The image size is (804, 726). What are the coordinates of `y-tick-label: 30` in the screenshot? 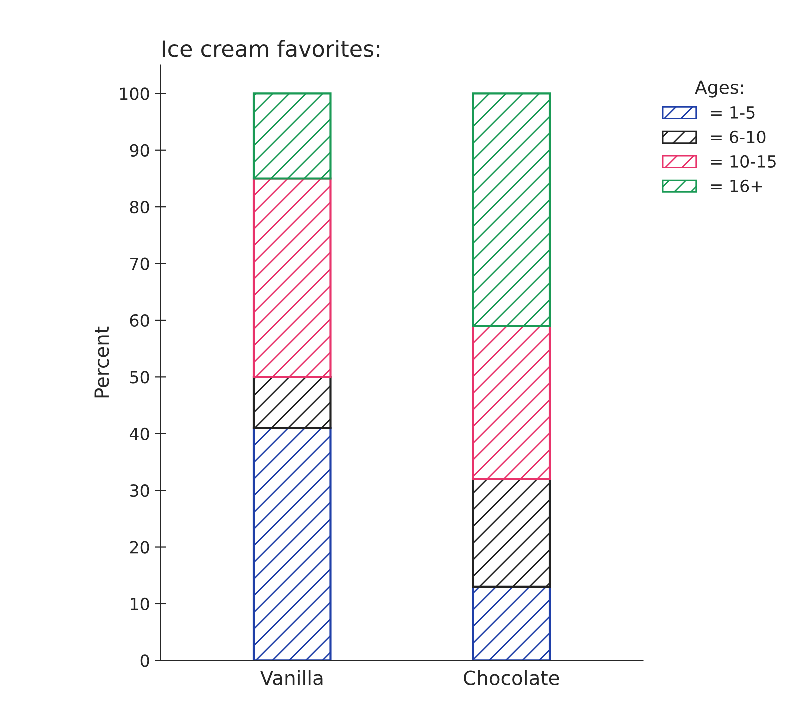 It's located at (140, 491).